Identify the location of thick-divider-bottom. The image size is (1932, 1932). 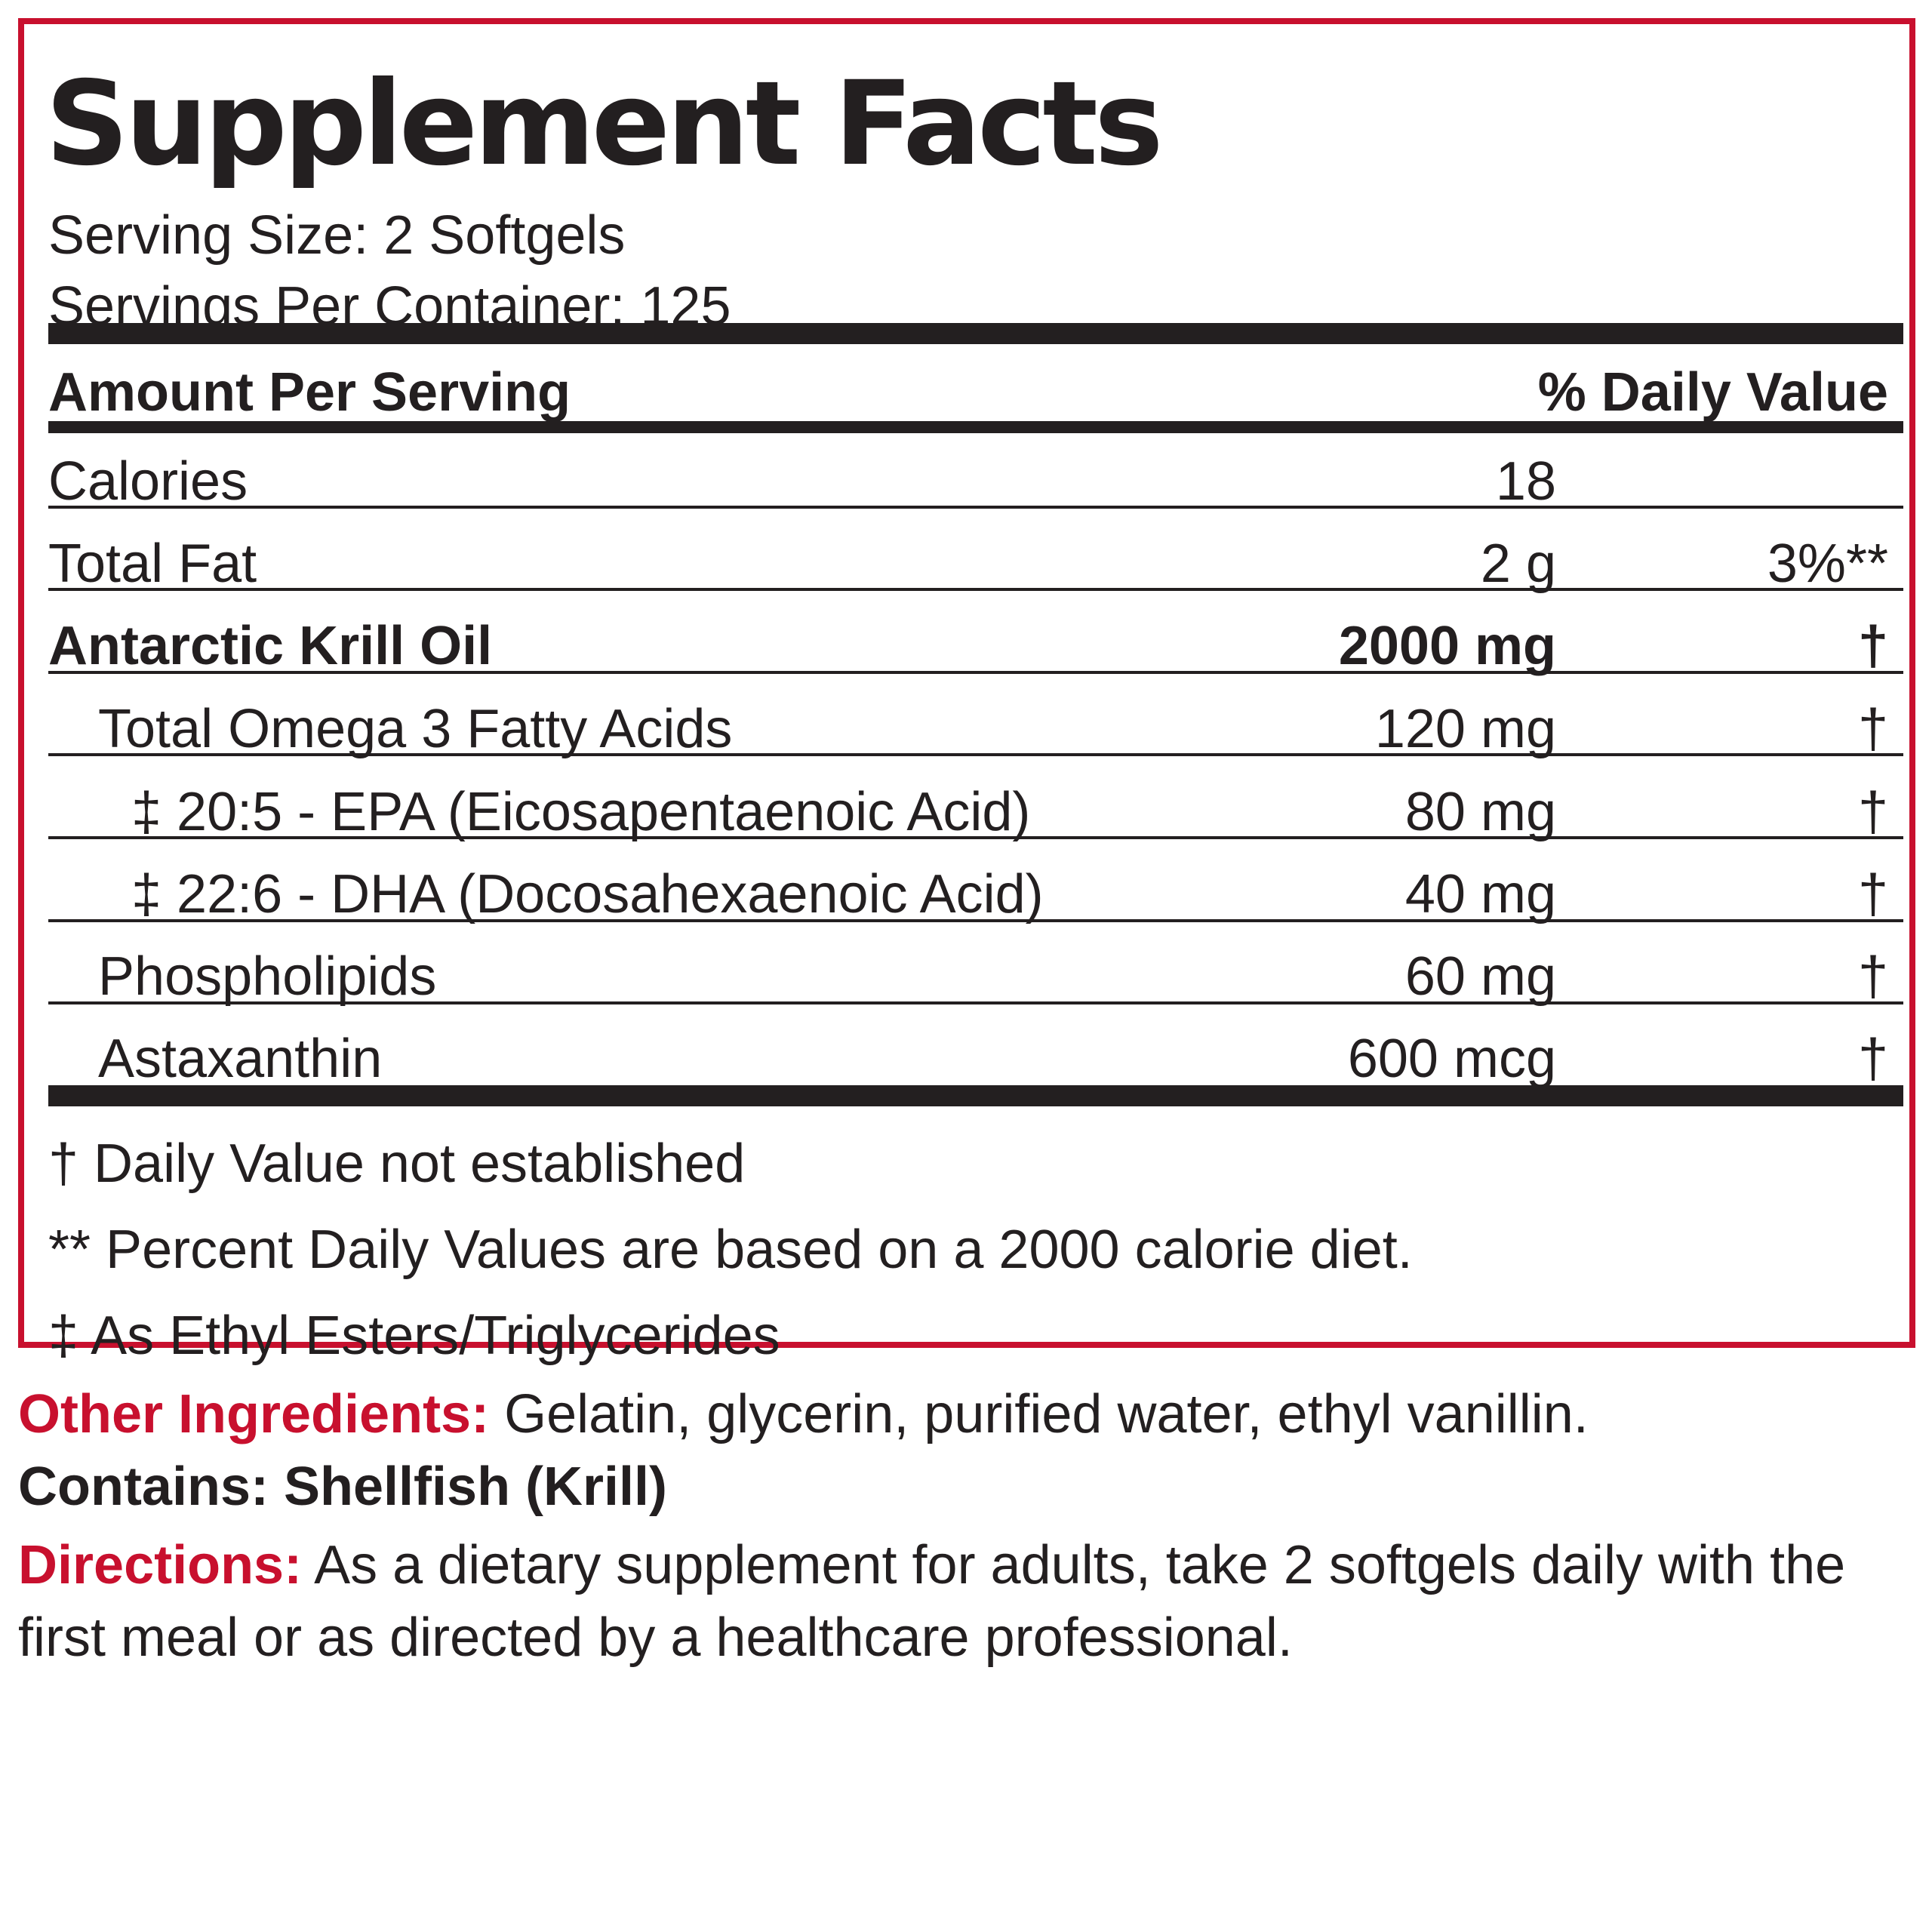
(975, 1095).